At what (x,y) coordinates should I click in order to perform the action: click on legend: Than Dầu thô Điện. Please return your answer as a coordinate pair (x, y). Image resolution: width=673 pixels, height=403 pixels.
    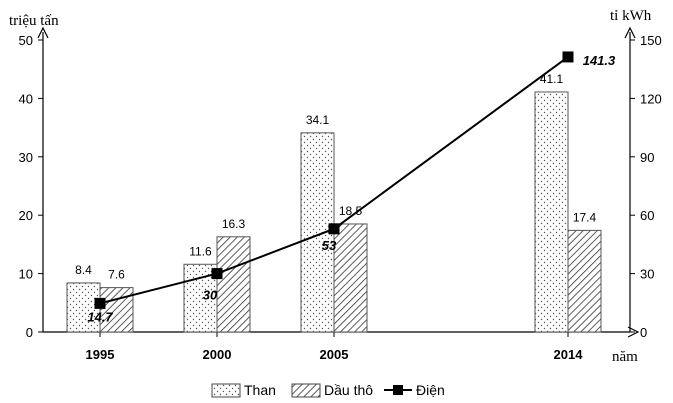
    Looking at the image, I should click on (328, 390).